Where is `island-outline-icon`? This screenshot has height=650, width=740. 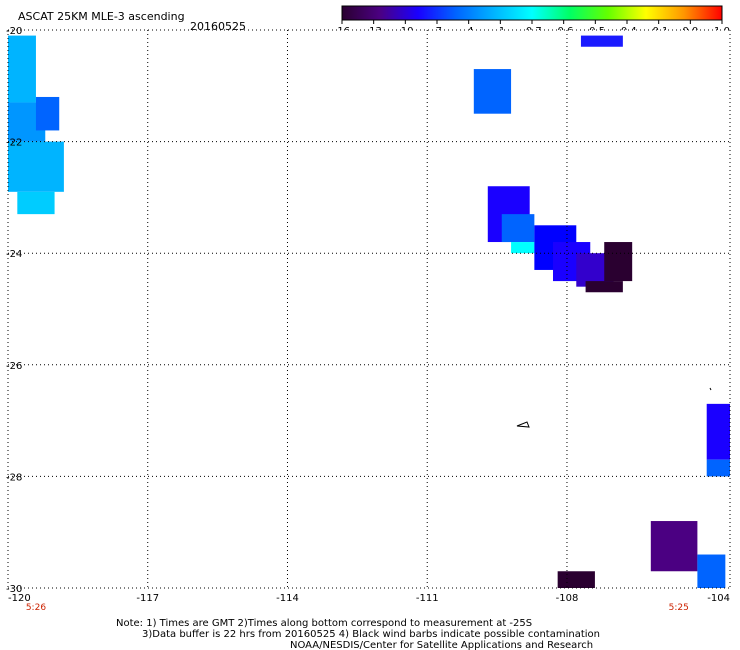 island-outline-icon is located at coordinates (523, 424).